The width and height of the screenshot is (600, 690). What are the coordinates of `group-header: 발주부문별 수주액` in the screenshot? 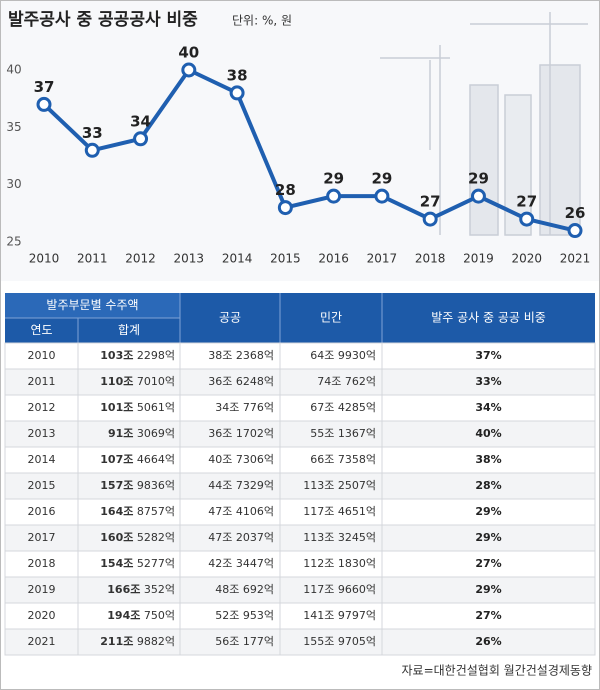 It's located at (92, 305).